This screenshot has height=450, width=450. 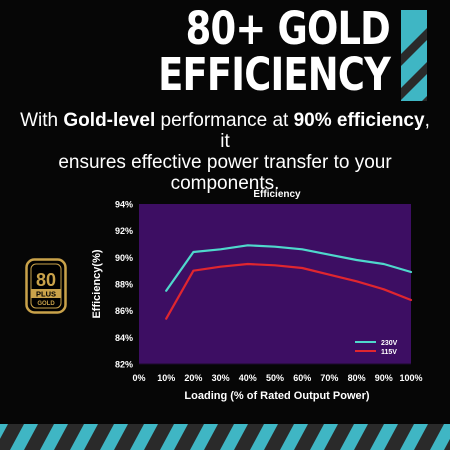 I want to click on x-tick-label: 40%, so click(x=248, y=378).